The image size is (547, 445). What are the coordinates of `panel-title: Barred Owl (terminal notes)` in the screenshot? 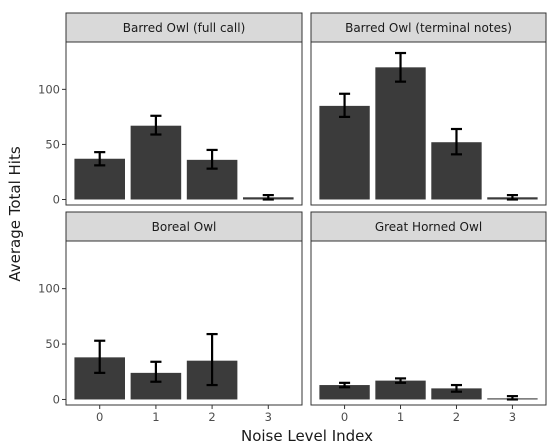 It's located at (428, 28).